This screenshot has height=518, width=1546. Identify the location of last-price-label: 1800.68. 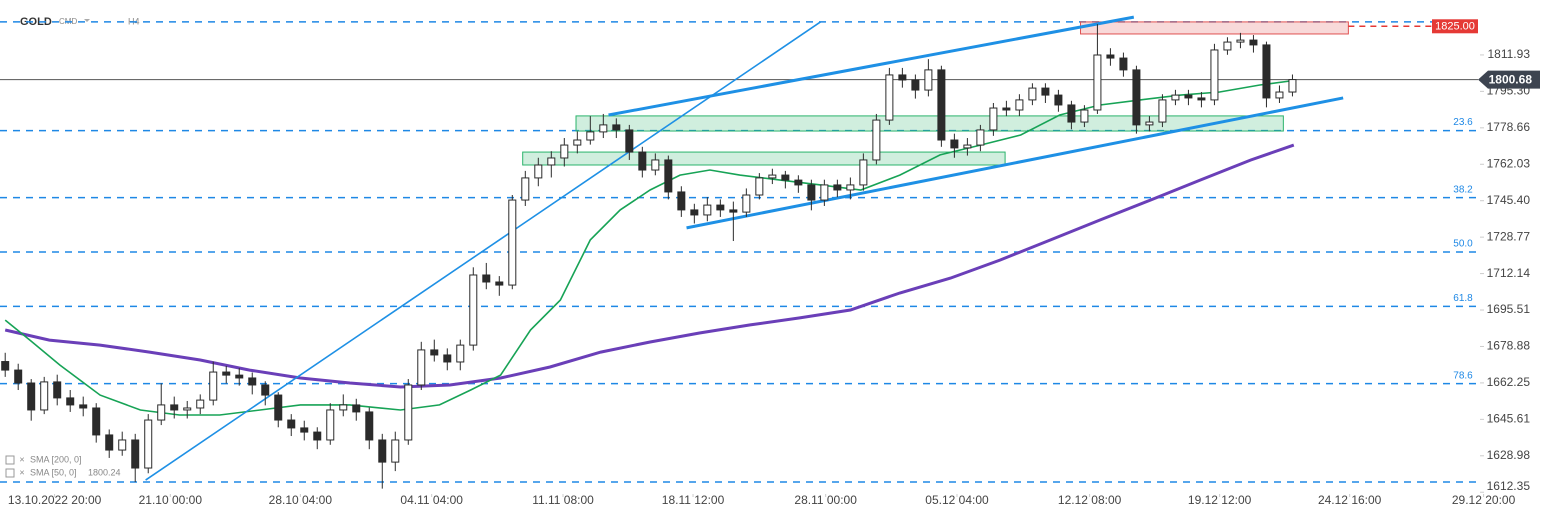
(1511, 79).